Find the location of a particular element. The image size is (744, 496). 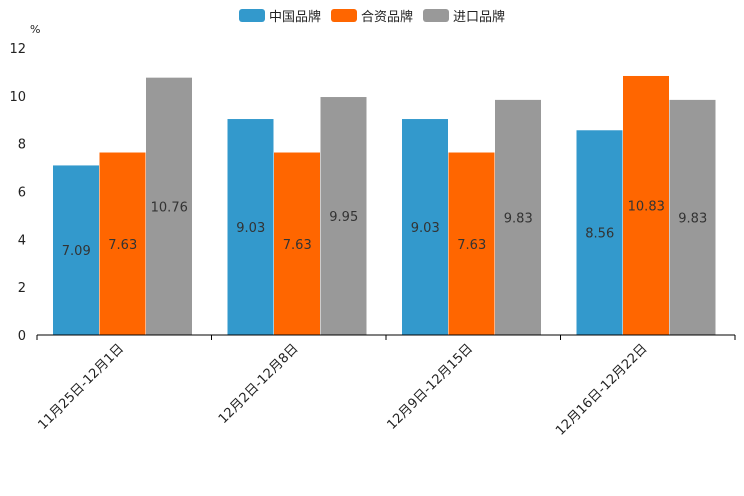

y-tick-label-10: 10 is located at coordinates (17, 97).